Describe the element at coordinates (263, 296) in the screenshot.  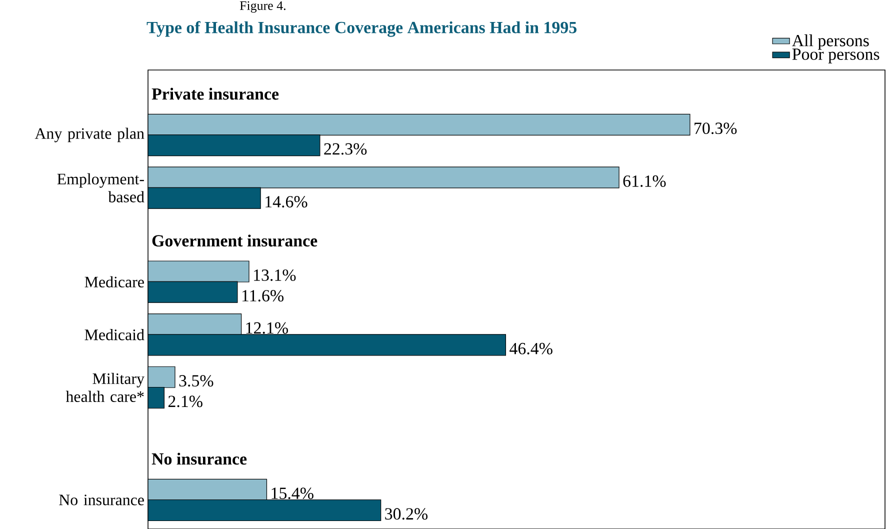
I see `data-label: 11.6%` at that location.